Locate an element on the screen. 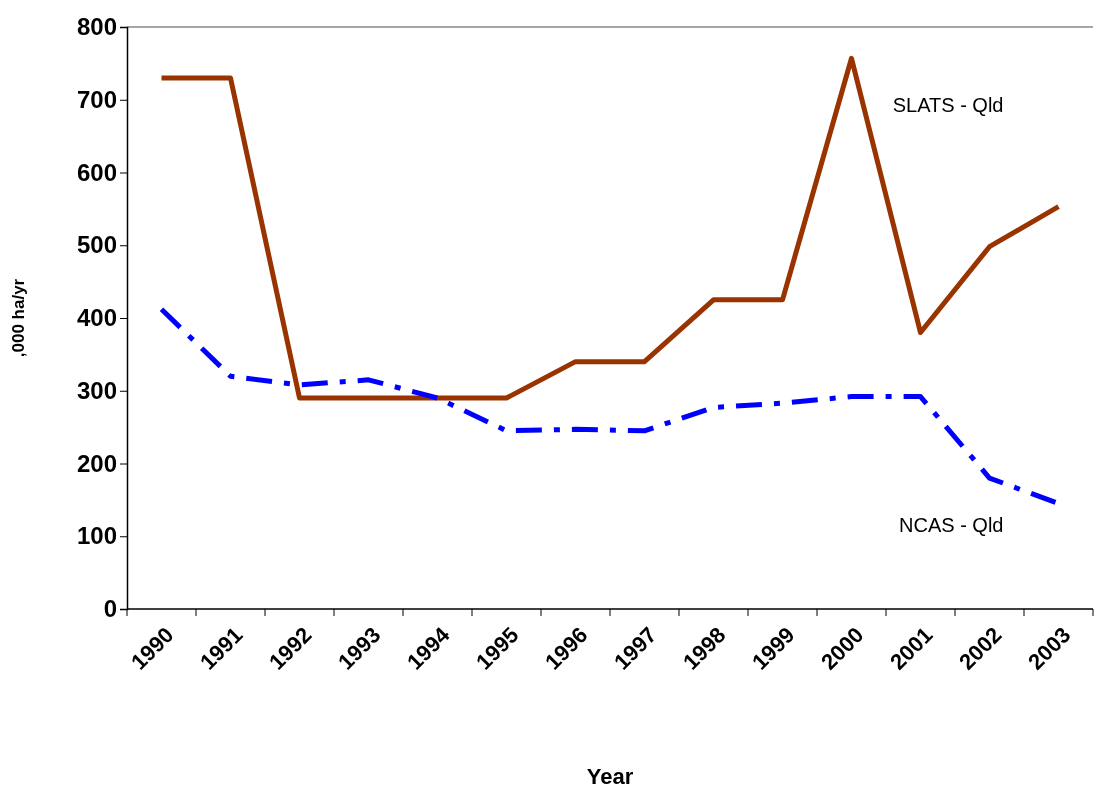 This screenshot has height=787, width=1095. y-tick-label: 200 is located at coordinates (96, 463).